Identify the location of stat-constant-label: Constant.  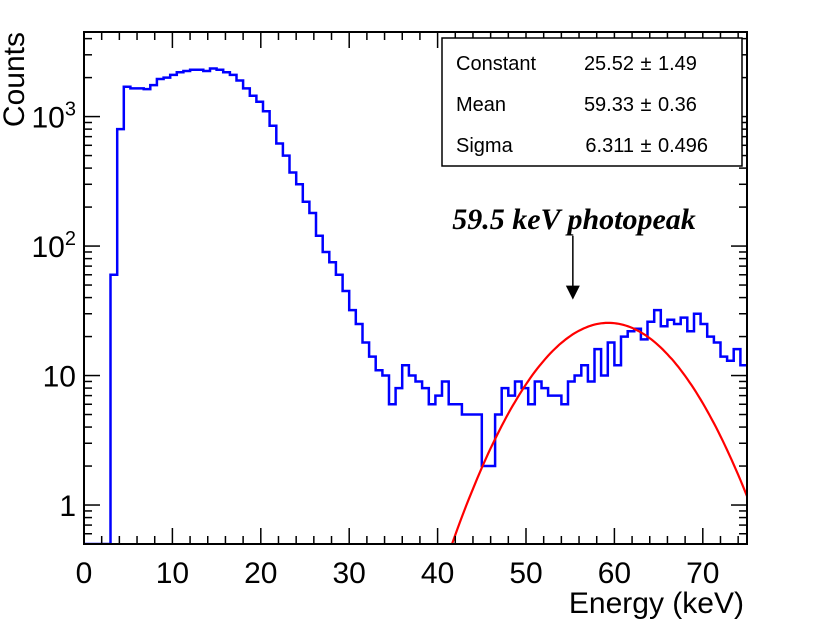
(496, 64).